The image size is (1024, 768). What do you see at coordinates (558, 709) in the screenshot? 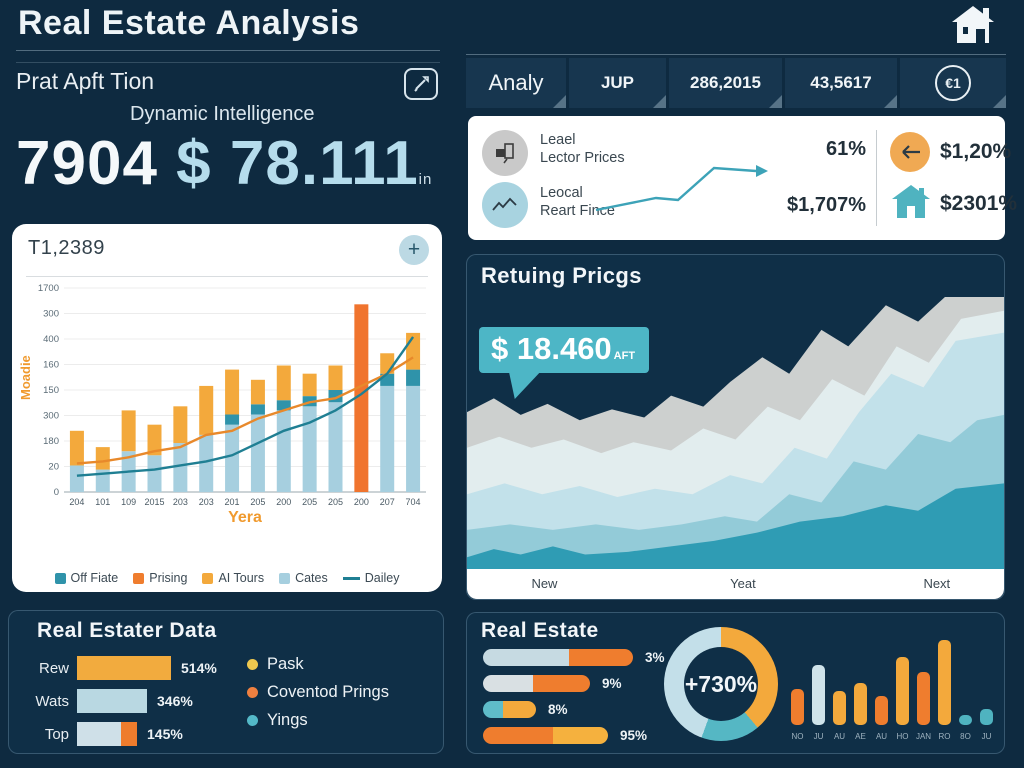
I see `pill-bar-value: 8%` at bounding box center [558, 709].